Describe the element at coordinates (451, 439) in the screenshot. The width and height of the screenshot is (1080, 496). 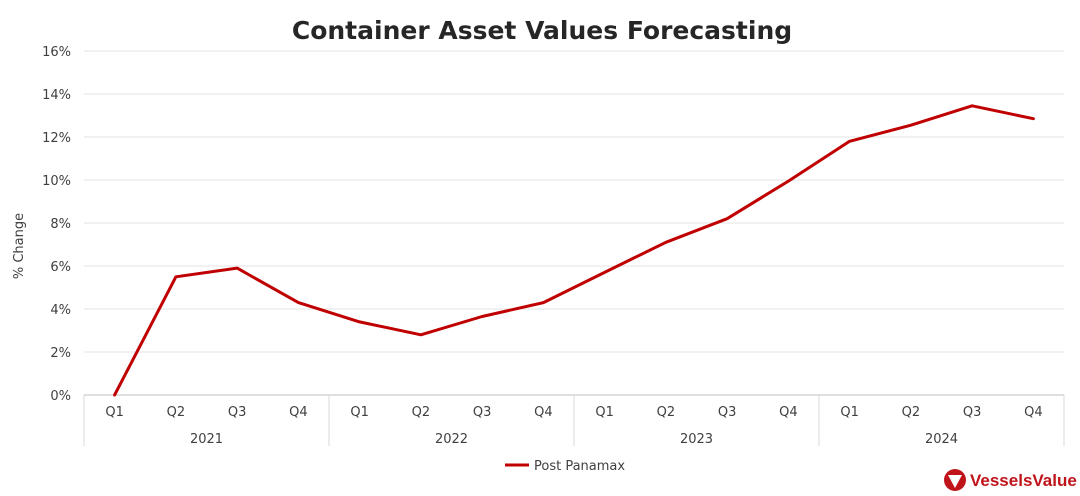
I see `x-group-label: 2022` at that location.